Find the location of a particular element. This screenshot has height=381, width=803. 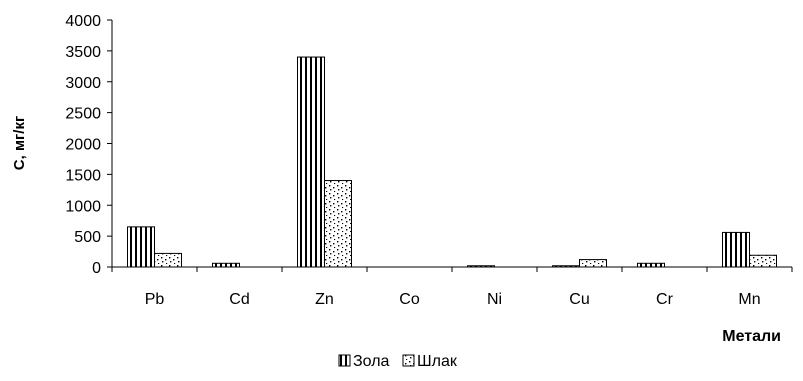

y-tick-label: 0 is located at coordinates (96, 268).